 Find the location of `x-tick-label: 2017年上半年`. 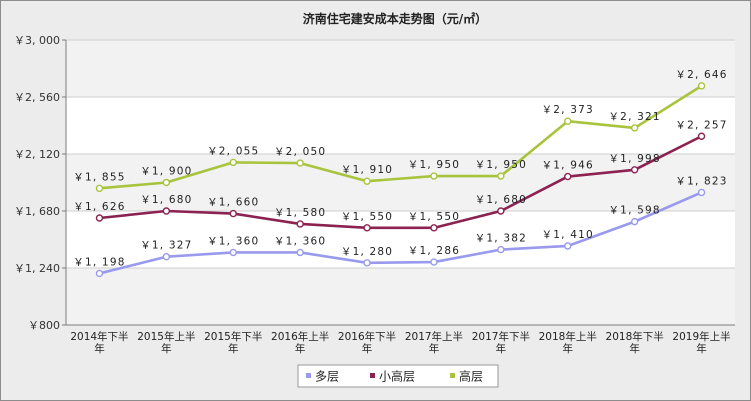

x-tick-label: 2017年上半年 is located at coordinates (434, 342).